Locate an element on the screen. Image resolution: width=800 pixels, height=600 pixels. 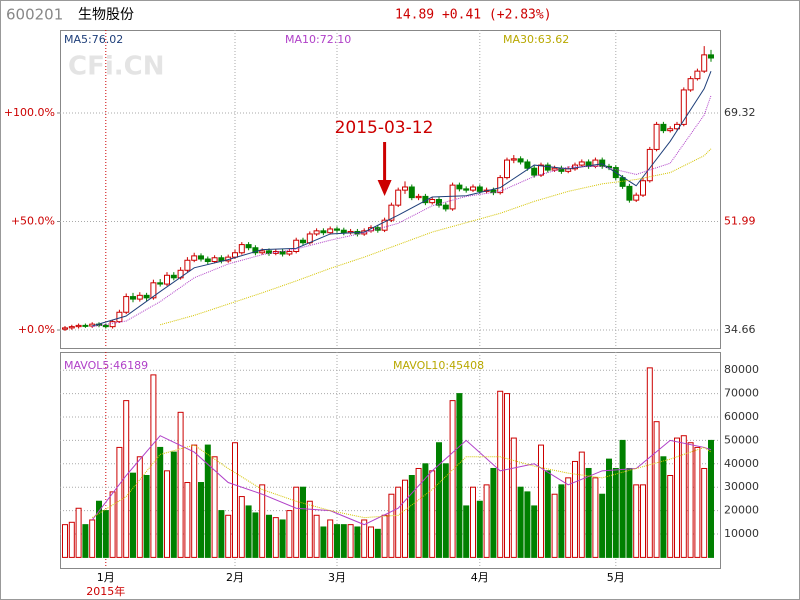
y2-tick-label: 34.66 is located at coordinates (740, 329).